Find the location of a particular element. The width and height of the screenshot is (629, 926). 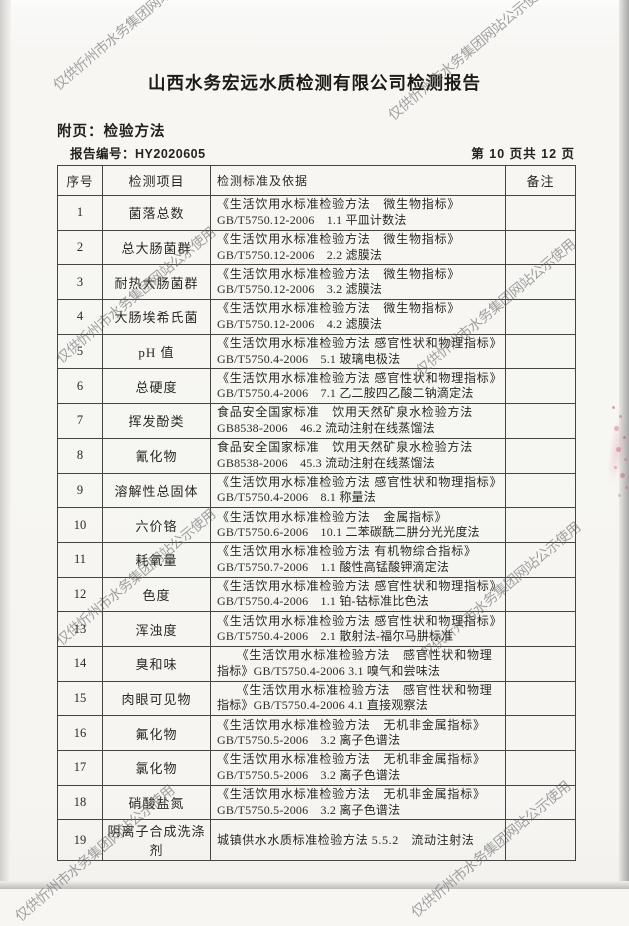

row-number: 16 is located at coordinates (80, 733).